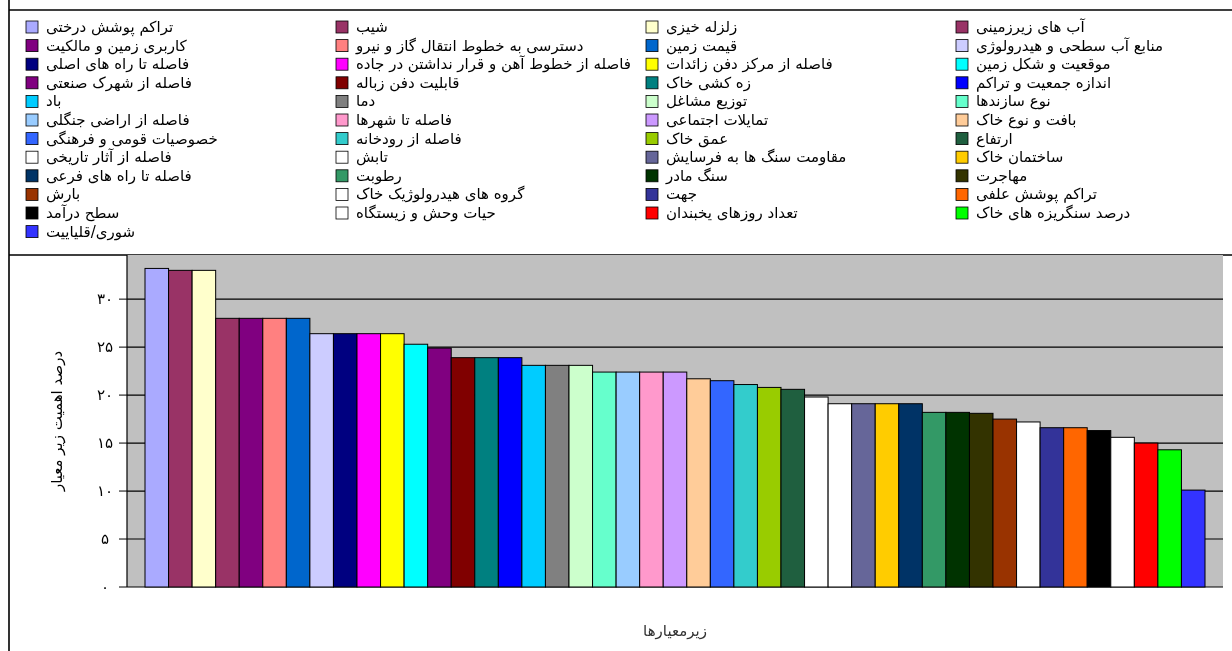 This screenshot has height=651, width=1232. Describe the element at coordinates (1036, 195) in the screenshot. I see `legend-label: تراکم پوشش علفی` at that location.